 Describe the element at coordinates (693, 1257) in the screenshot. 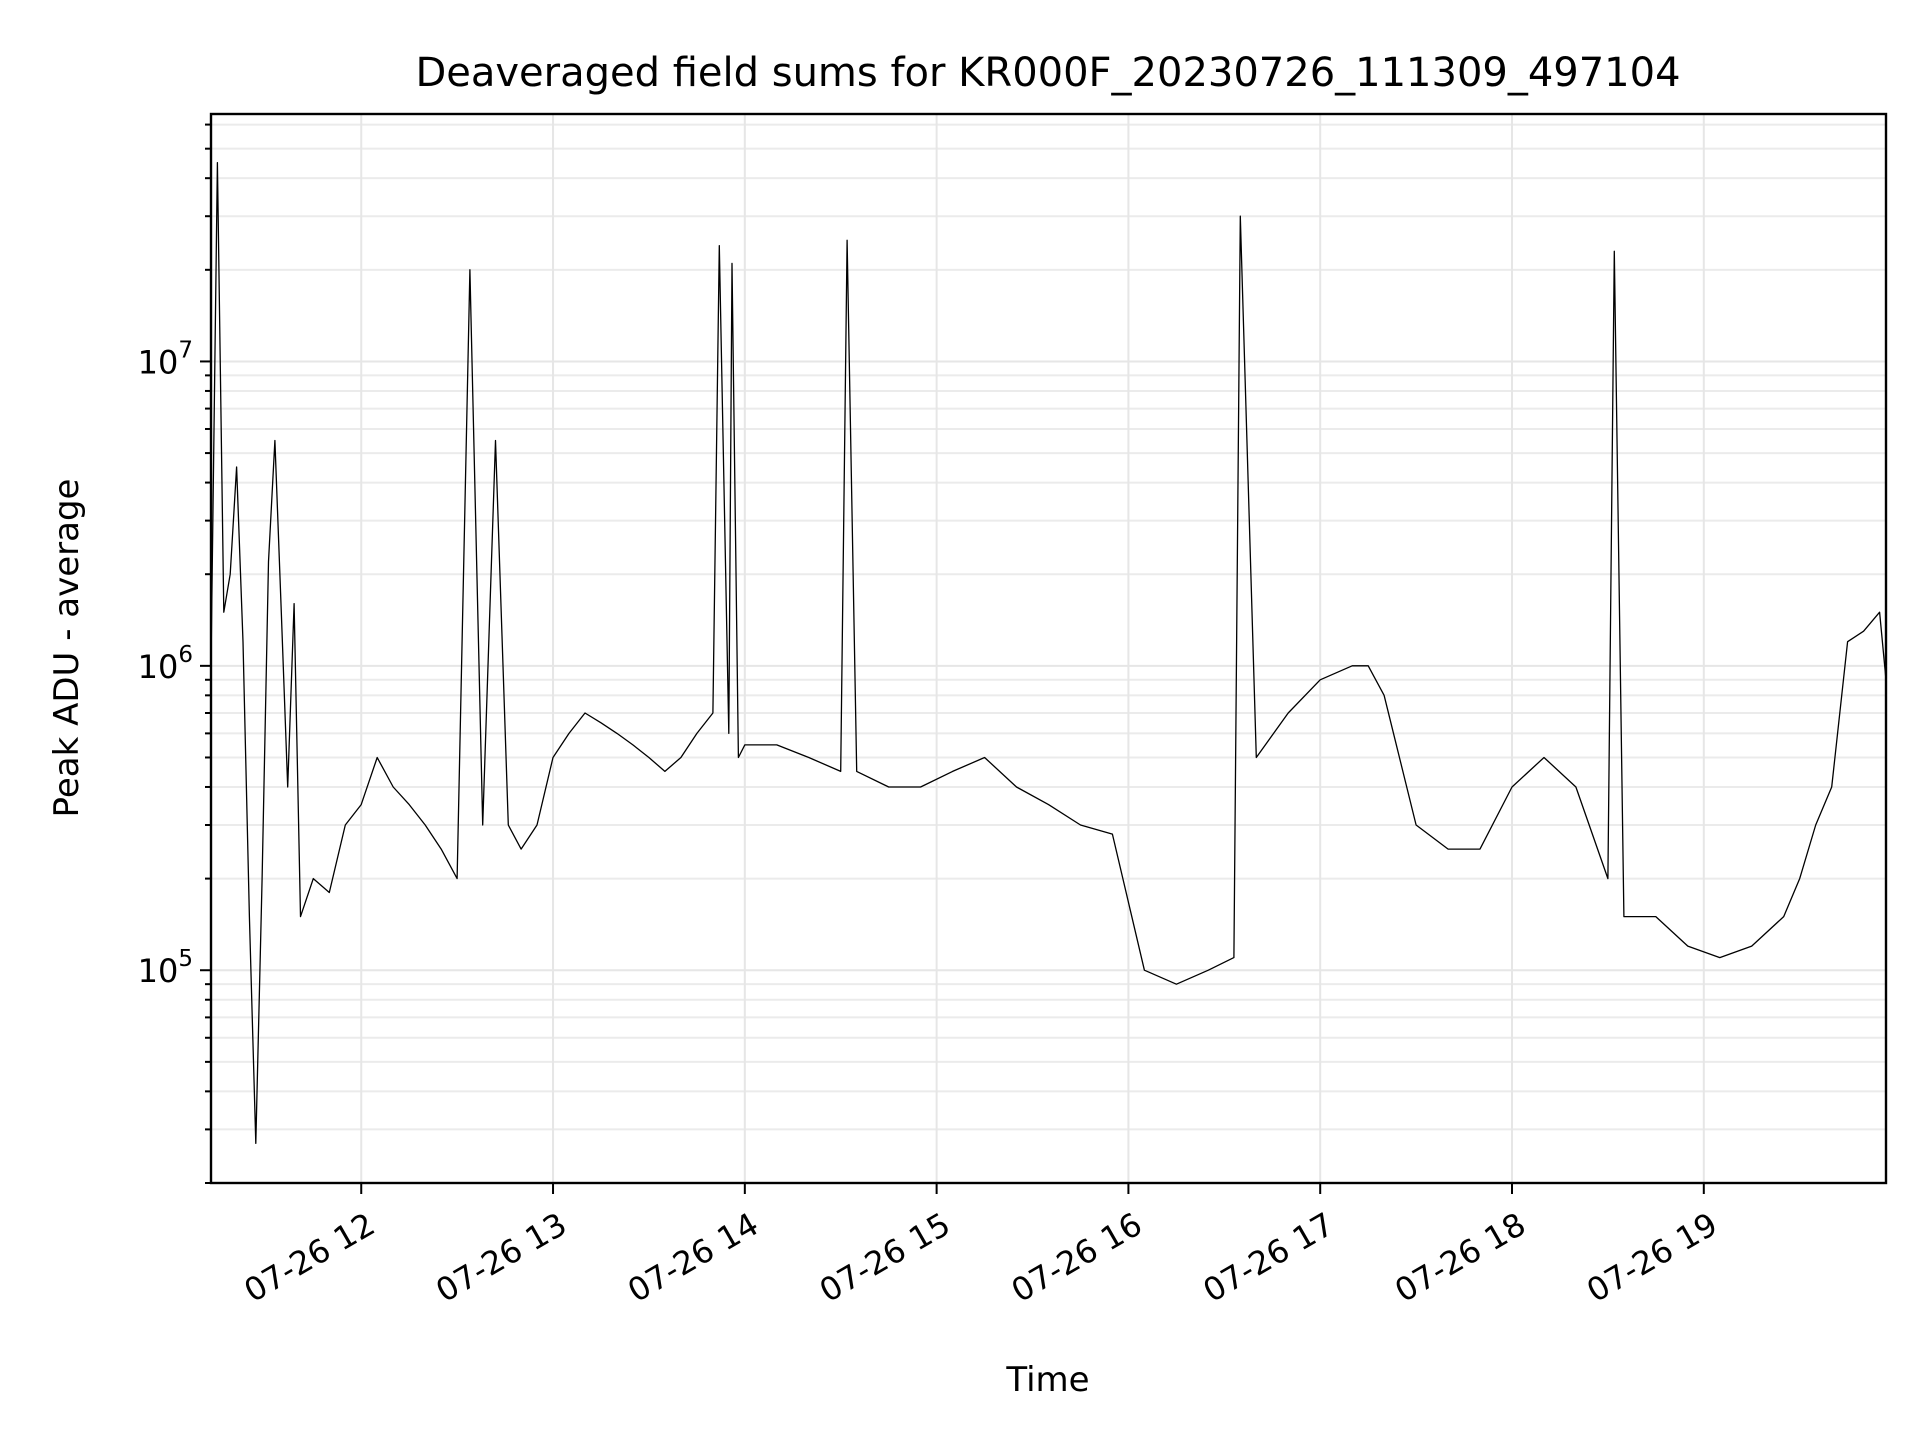

I see `x-tick-label: 07-26 14` at that location.